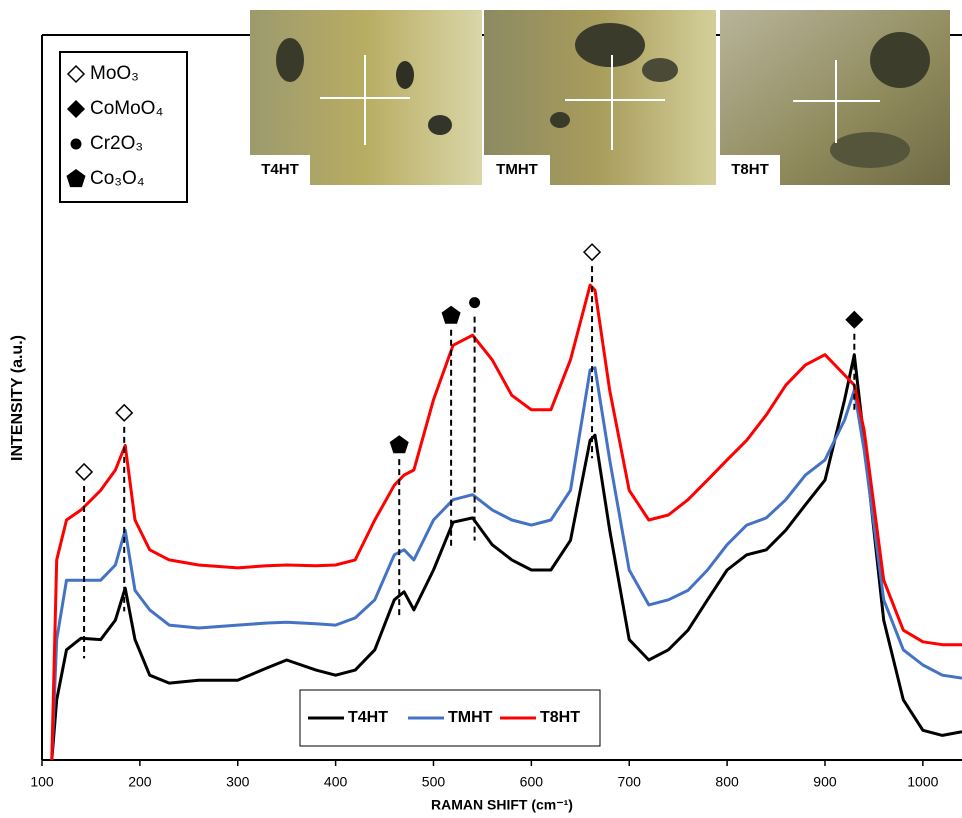  I want to click on legend-label: T4HT, so click(368, 717).